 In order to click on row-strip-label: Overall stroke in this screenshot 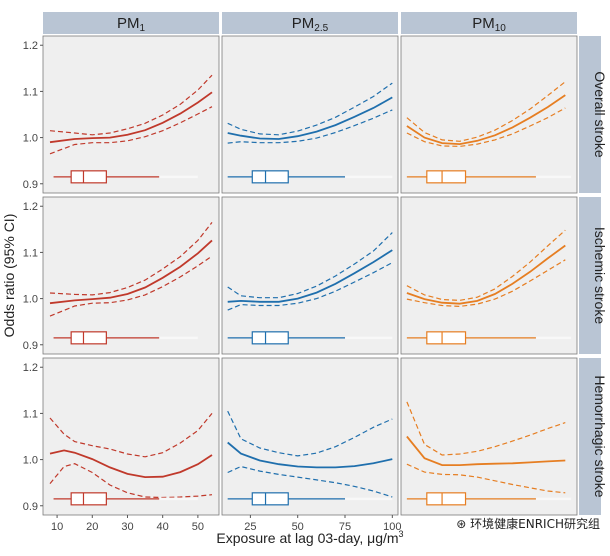, I will do `click(600, 114)`.